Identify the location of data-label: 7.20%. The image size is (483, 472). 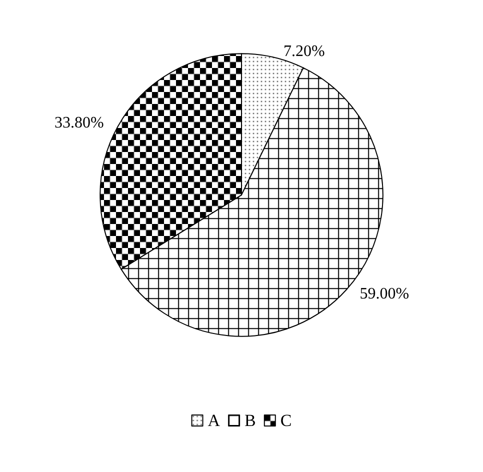
(304, 51).